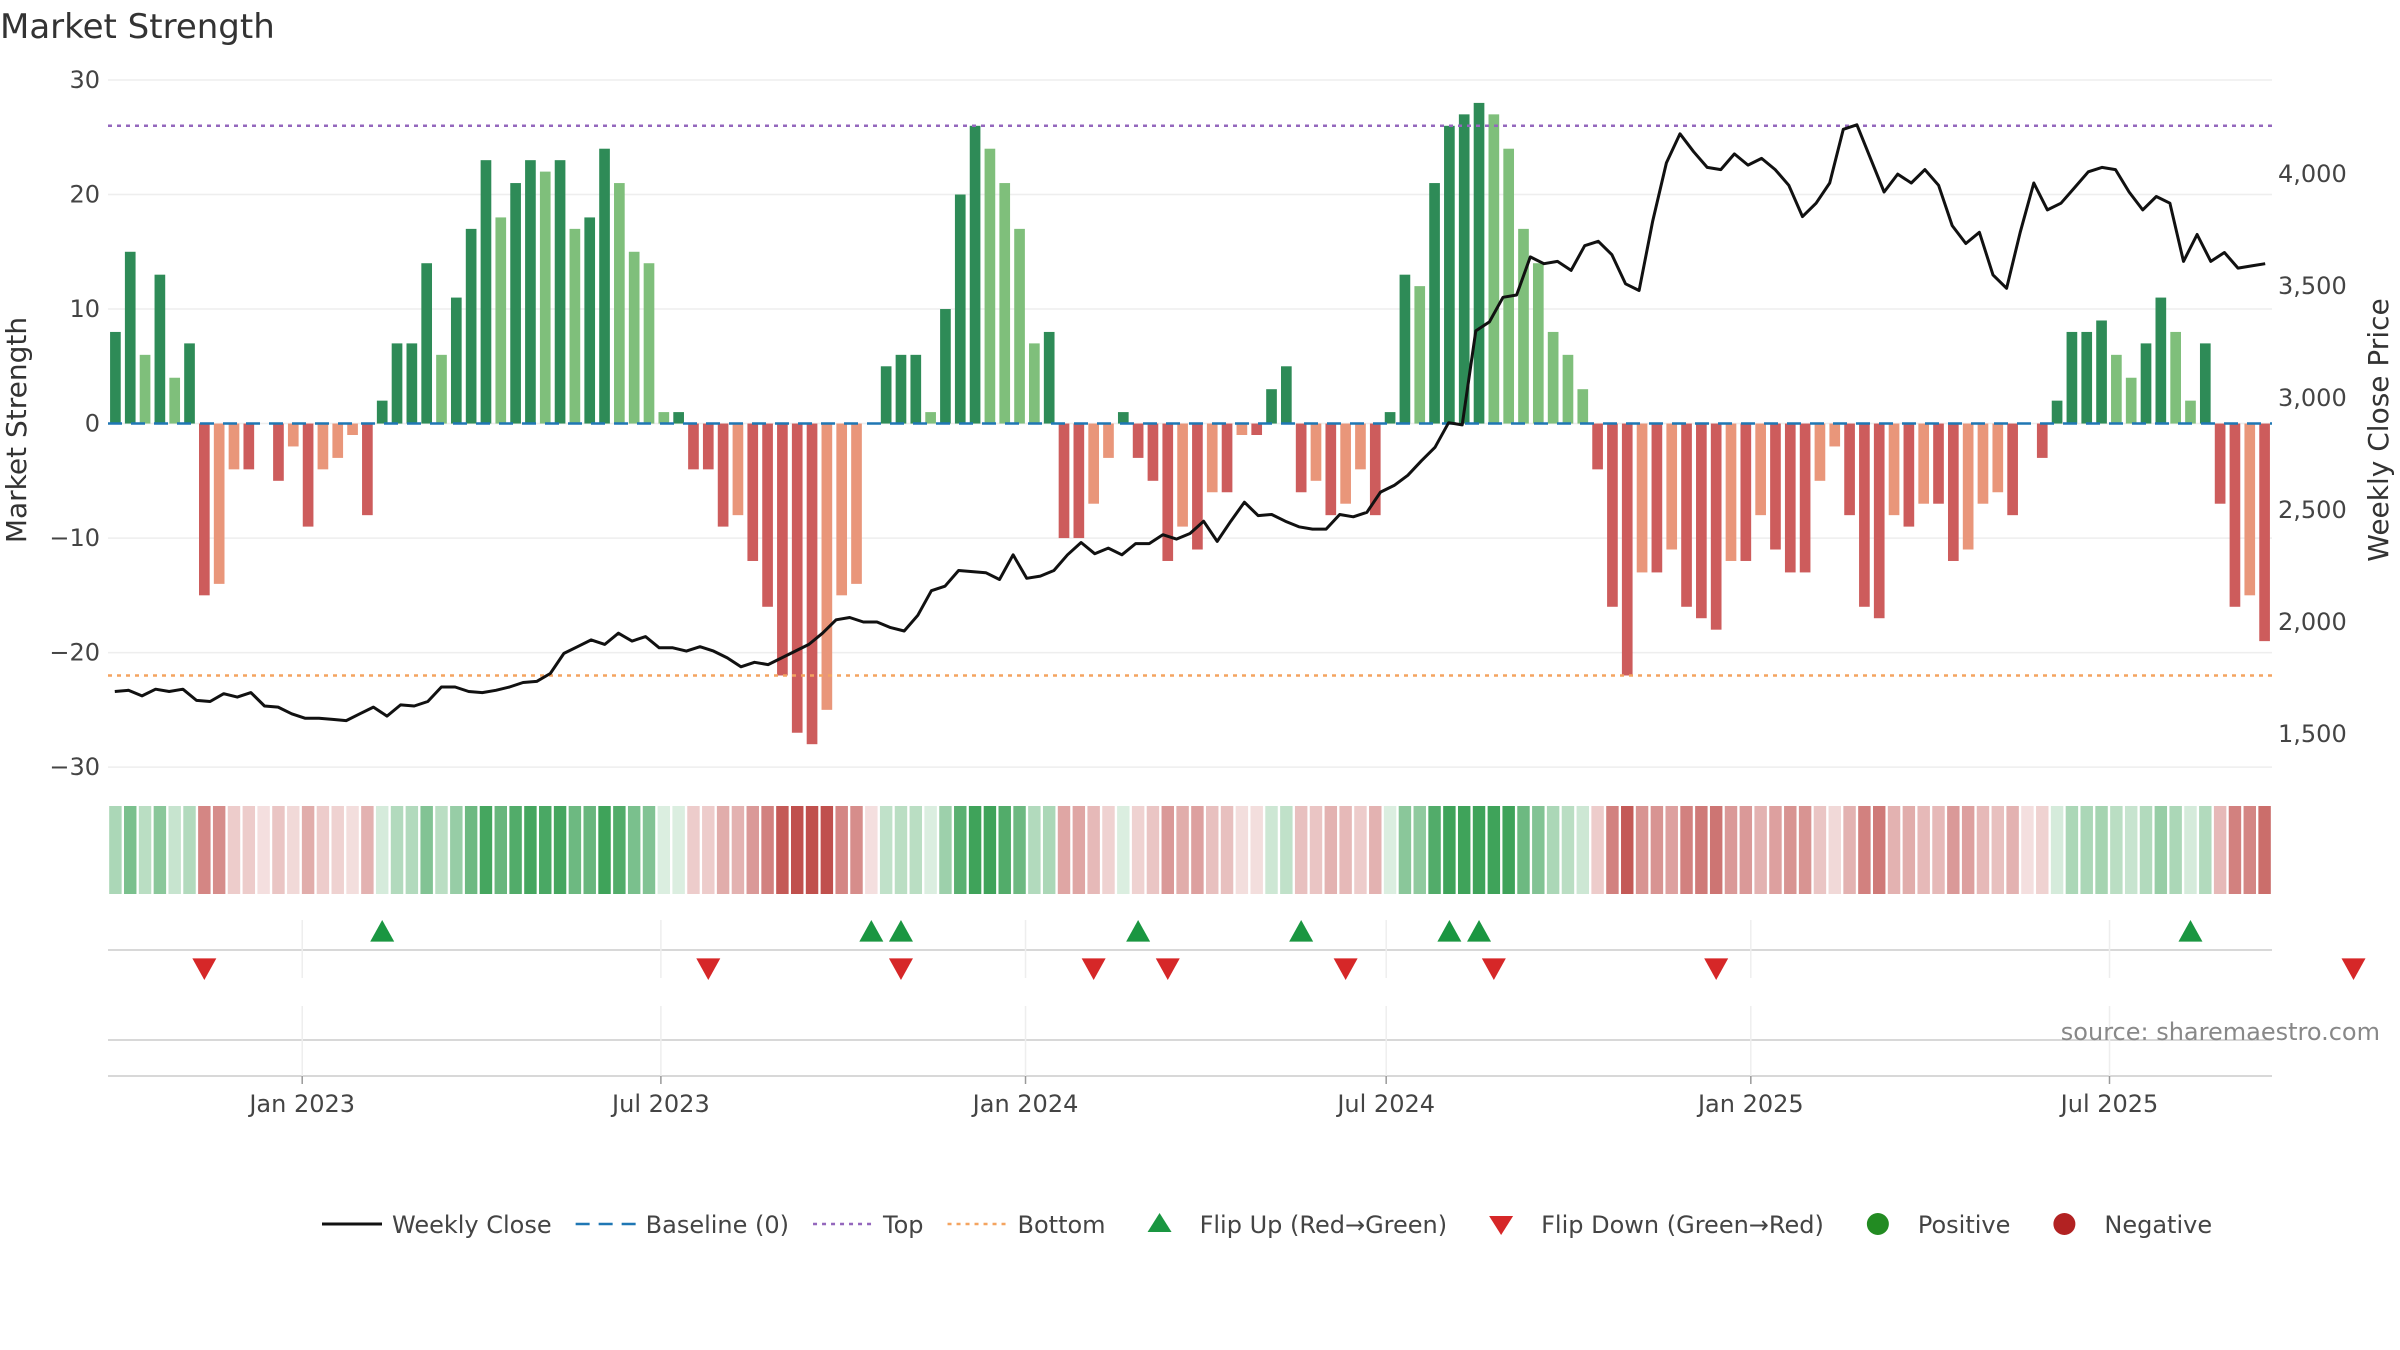  What do you see at coordinates (74, 423) in the screenshot?
I see `left-axis-ticks: 30 20 10 0 −10 −20 −30` at bounding box center [74, 423].